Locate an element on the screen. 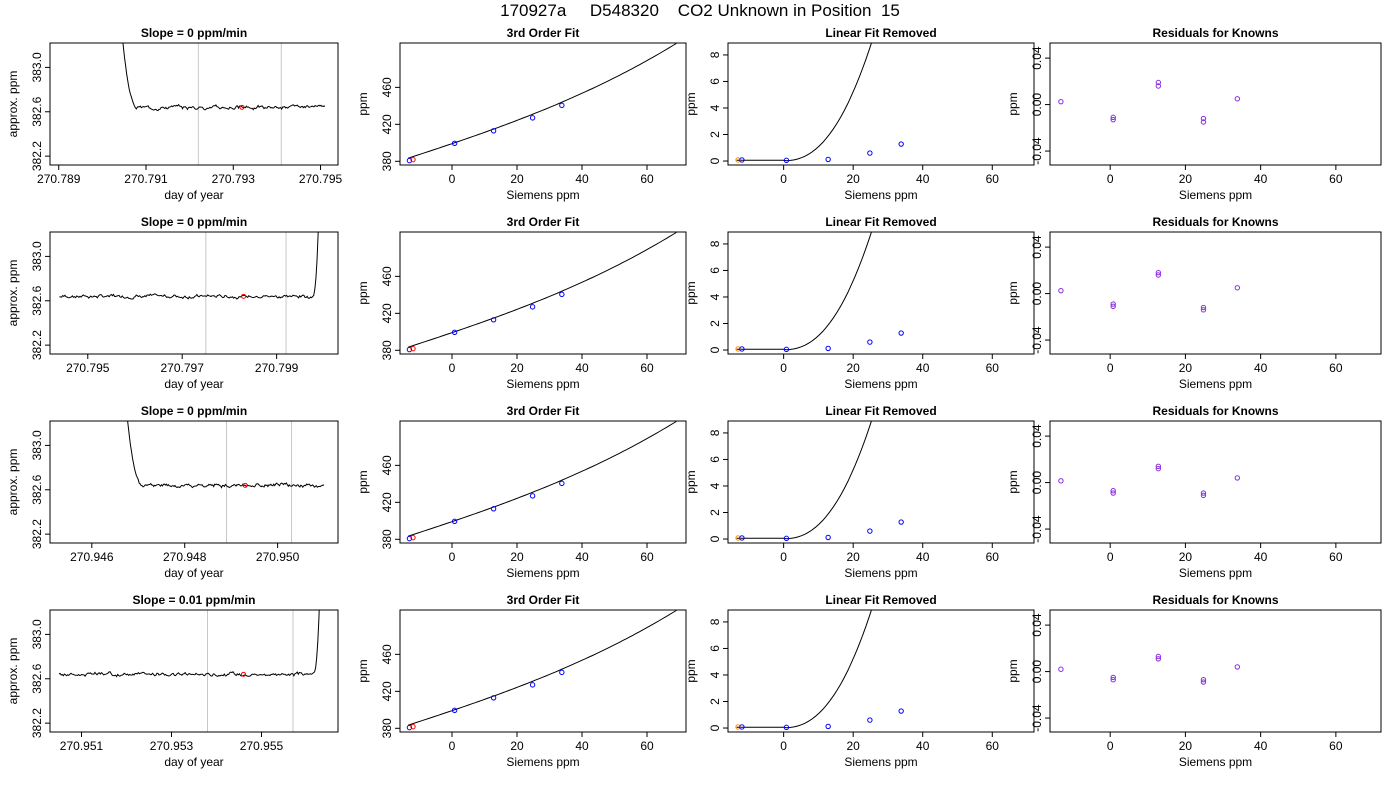 The image size is (1400, 800). y-tick-label: 460 is located at coordinates (387, 276).